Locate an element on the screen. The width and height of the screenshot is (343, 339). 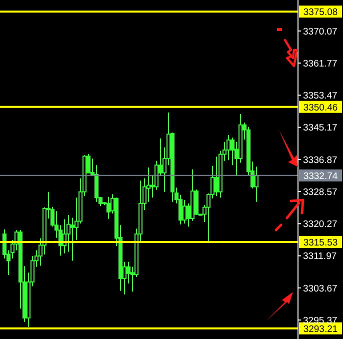
y-tick-label: 3328.57 is located at coordinates (320, 192).